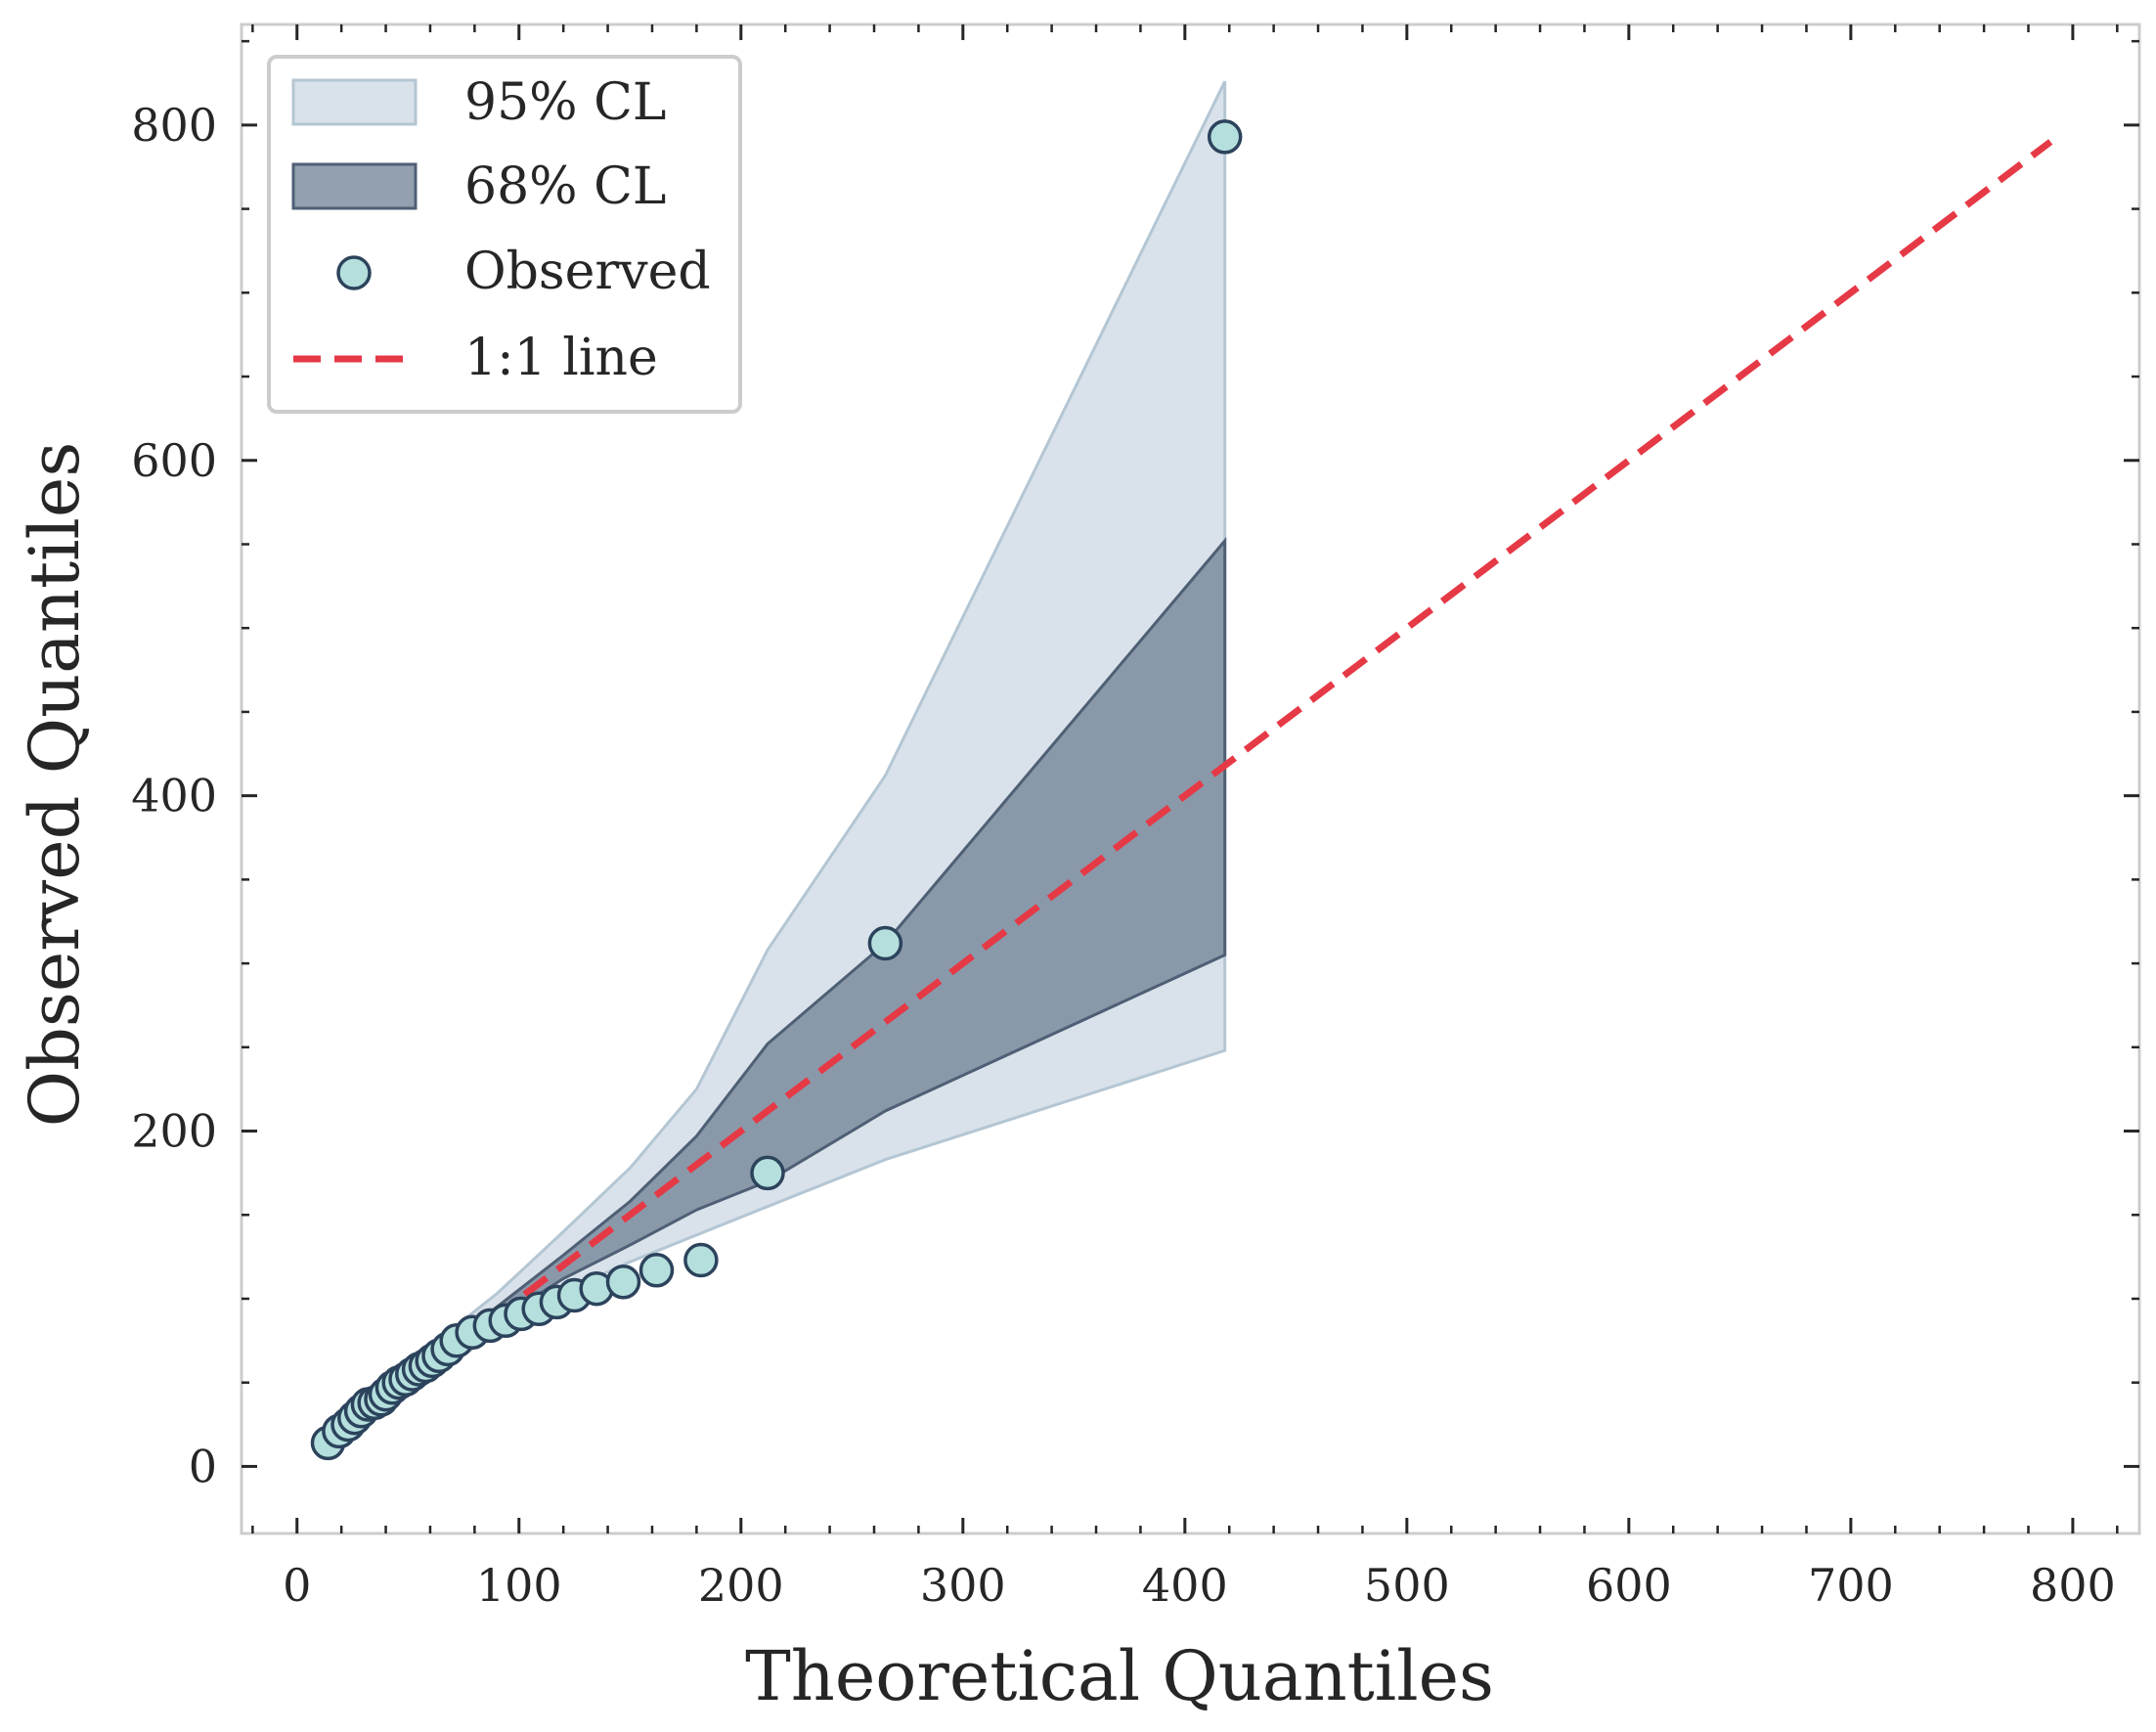 The image size is (2156, 1732). Describe the element at coordinates (963, 1585) in the screenshot. I see `x-tick-label: 300` at that location.